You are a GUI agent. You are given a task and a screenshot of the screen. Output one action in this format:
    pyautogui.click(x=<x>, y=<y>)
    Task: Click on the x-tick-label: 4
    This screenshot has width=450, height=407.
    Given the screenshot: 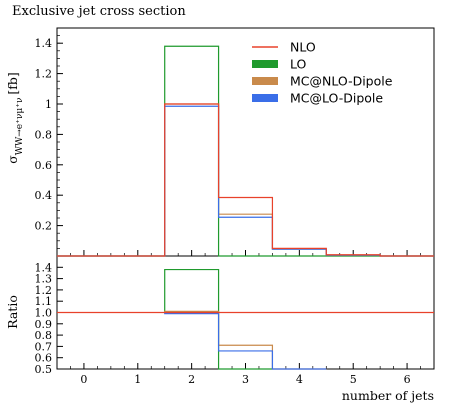 What is the action you would take?
    pyautogui.click(x=299, y=379)
    